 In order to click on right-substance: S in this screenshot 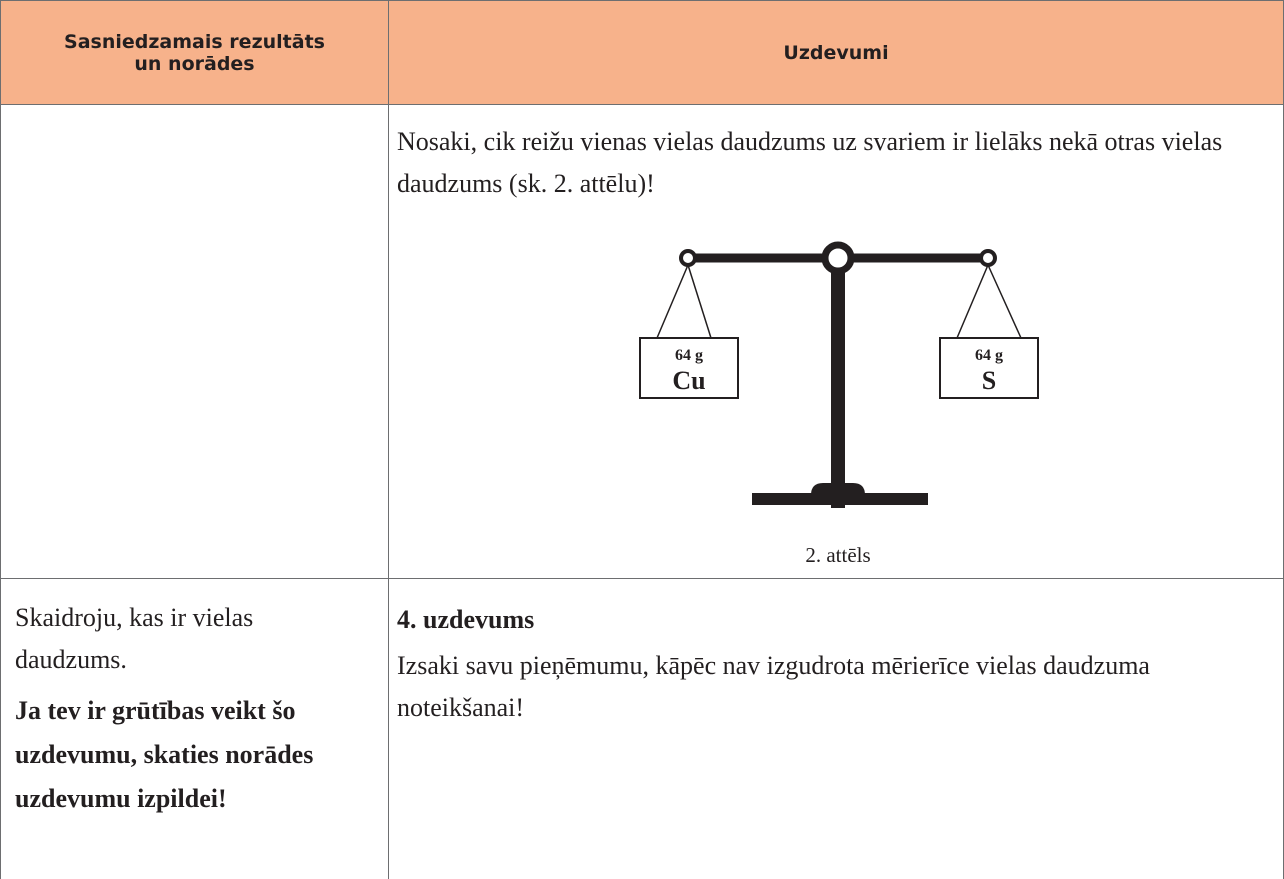, I will do `click(989, 380)`.